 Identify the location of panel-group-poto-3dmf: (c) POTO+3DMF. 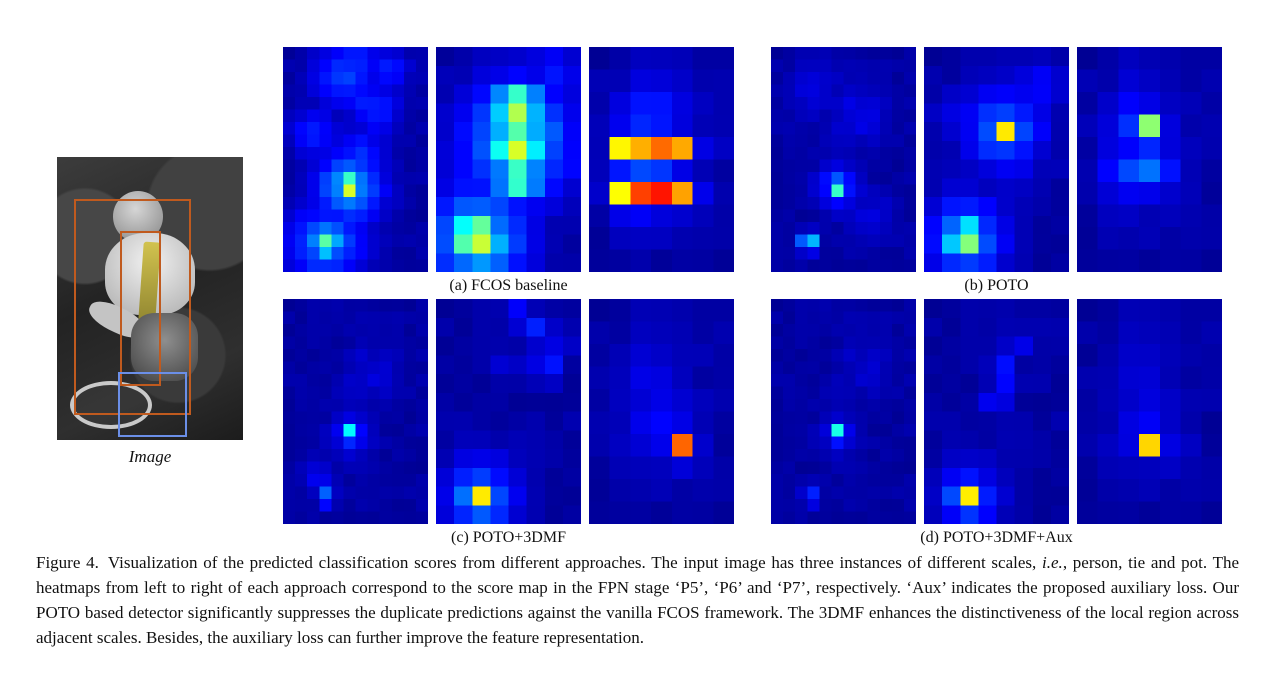
(508, 423).